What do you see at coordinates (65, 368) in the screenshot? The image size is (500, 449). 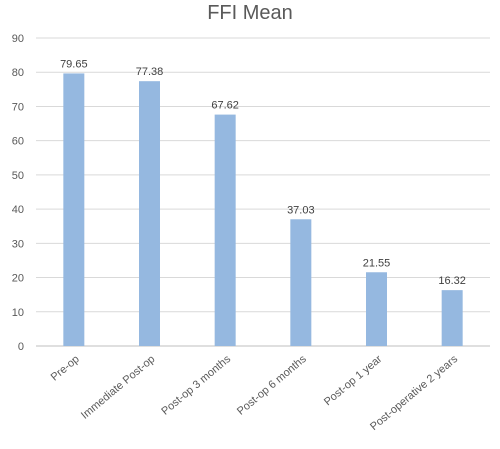 I see `x-tick-label: Pre-op` at bounding box center [65, 368].